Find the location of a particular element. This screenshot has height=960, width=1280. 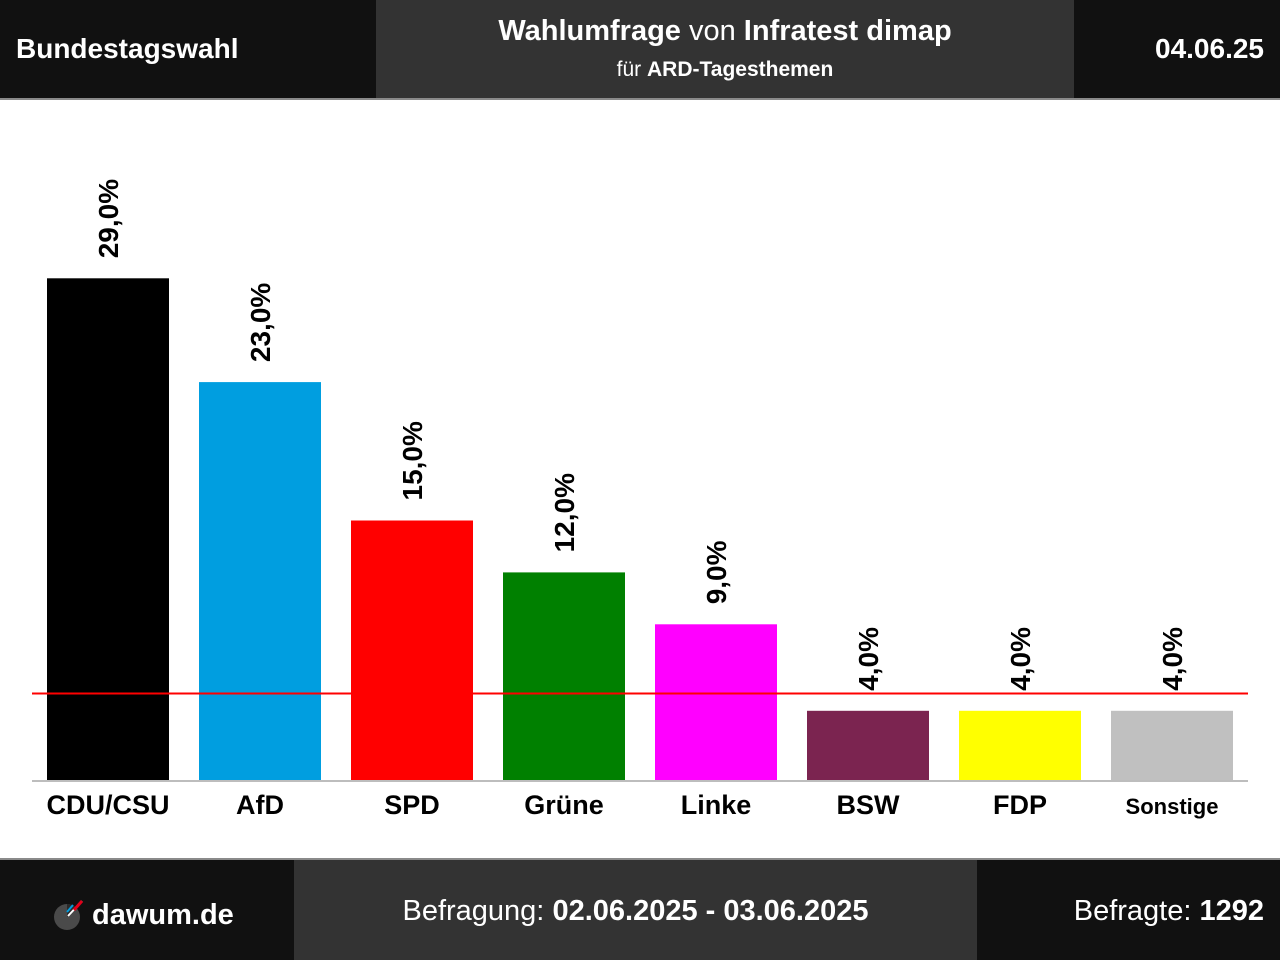

footer-divider is located at coordinates (640, 859).